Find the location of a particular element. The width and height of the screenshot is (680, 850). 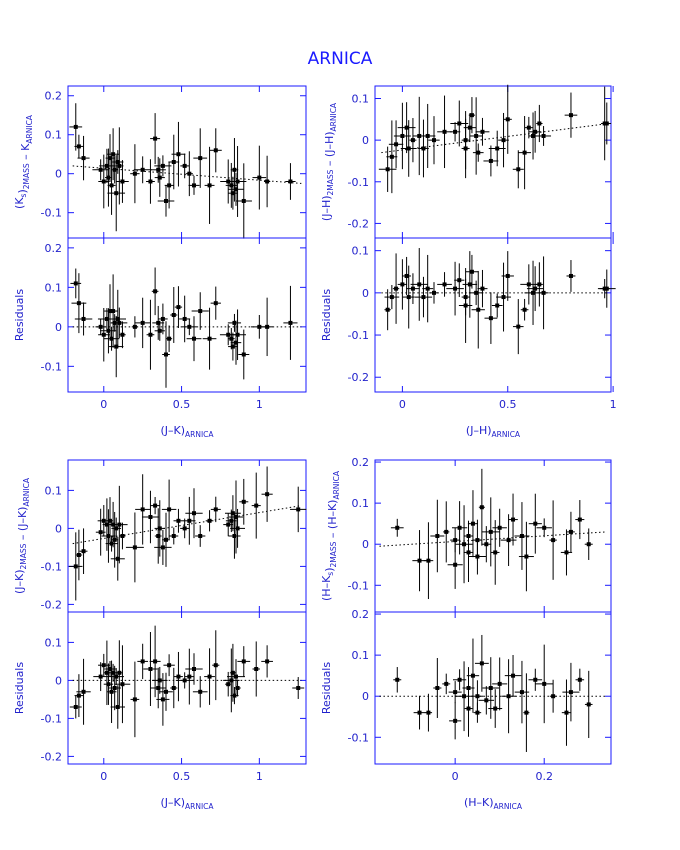

x-axis-label: (J–K)ARNICA is located at coordinates (187, 431).